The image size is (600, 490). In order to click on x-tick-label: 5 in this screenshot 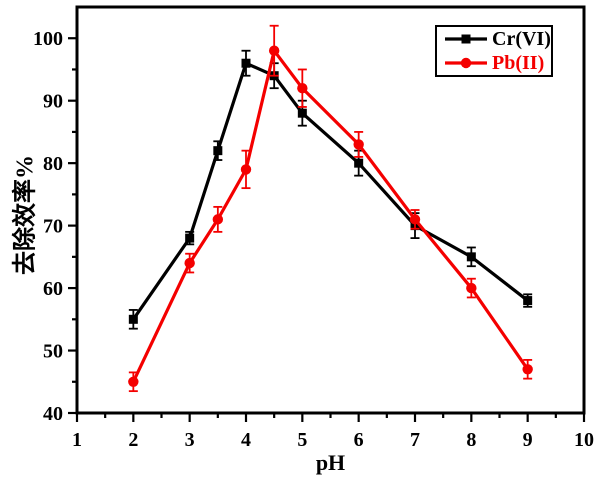, I will do `click(302, 440)`.